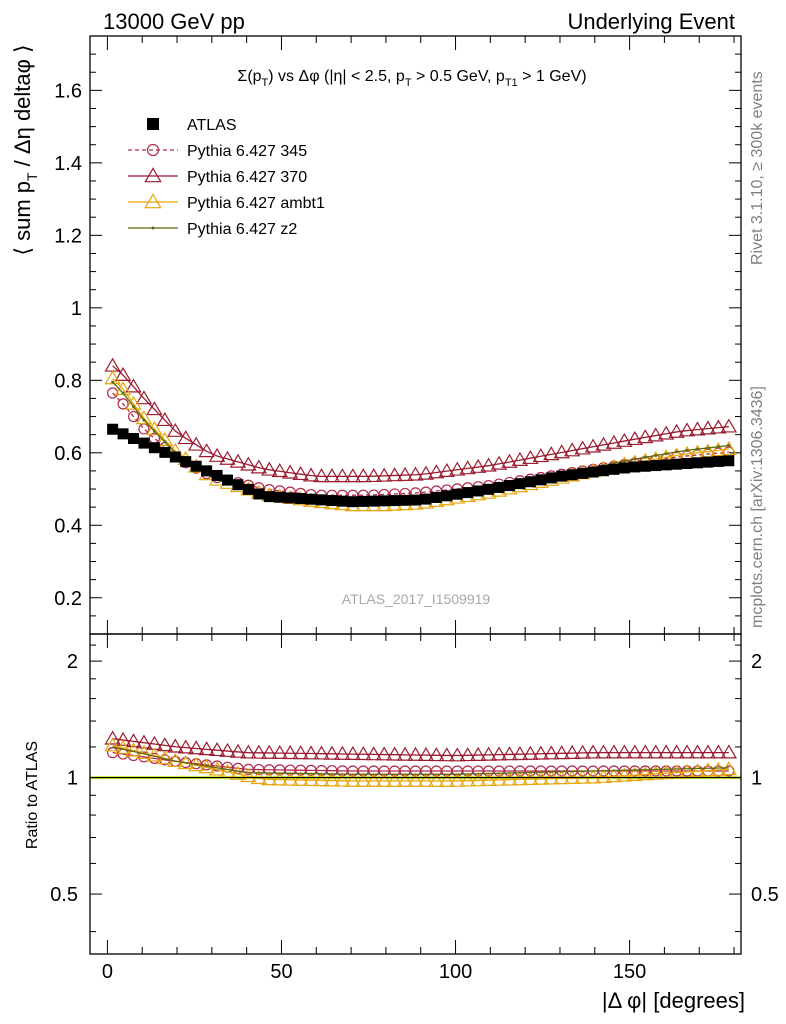  I want to click on x-tick-label: 50, so click(281, 972).